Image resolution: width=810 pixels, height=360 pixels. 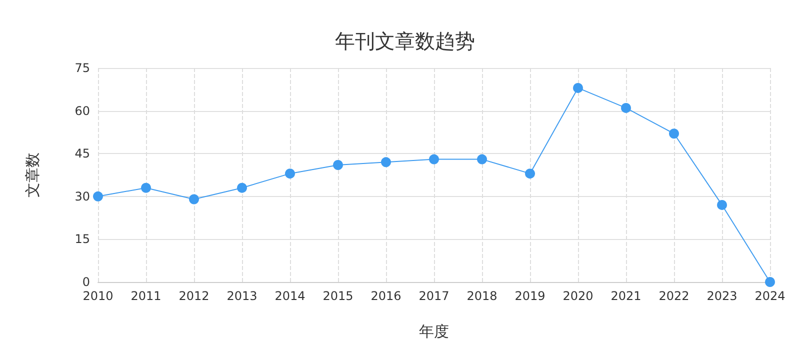 I want to click on y-tick-label: 0, so click(x=86, y=282).